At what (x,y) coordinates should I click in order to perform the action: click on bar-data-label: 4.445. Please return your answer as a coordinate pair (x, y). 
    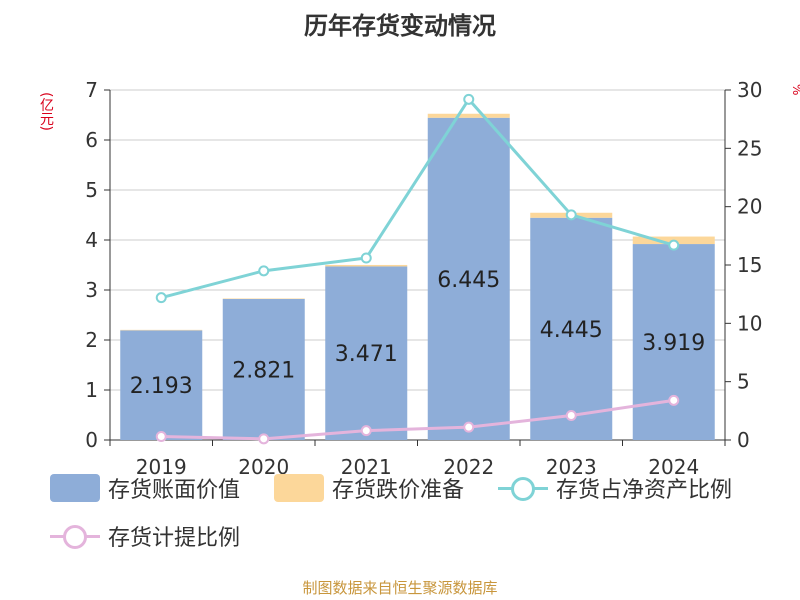
    Looking at the image, I should click on (571, 330).